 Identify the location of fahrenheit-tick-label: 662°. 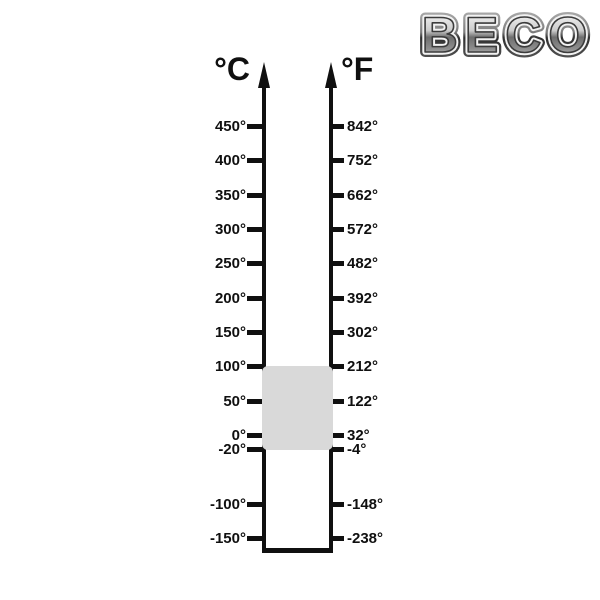
(363, 195).